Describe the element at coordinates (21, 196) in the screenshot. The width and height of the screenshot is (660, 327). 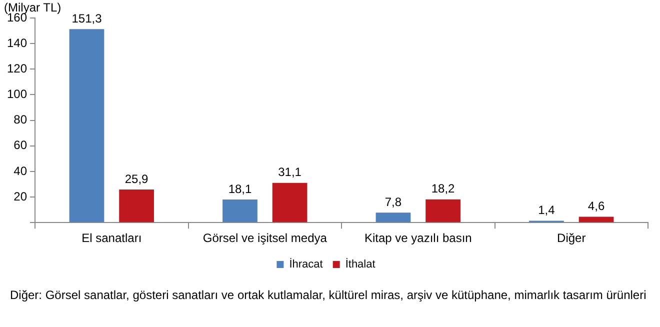
I see `y-tick-label: 20` at that location.